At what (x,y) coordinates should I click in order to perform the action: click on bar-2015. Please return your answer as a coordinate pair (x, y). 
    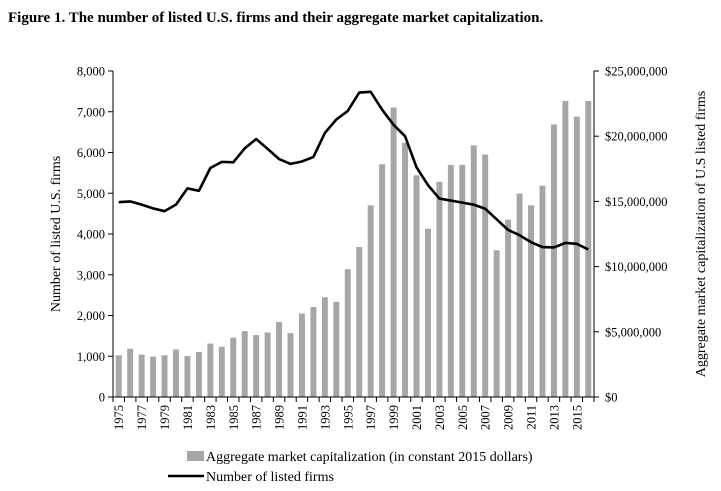
    Looking at the image, I should click on (576, 256).